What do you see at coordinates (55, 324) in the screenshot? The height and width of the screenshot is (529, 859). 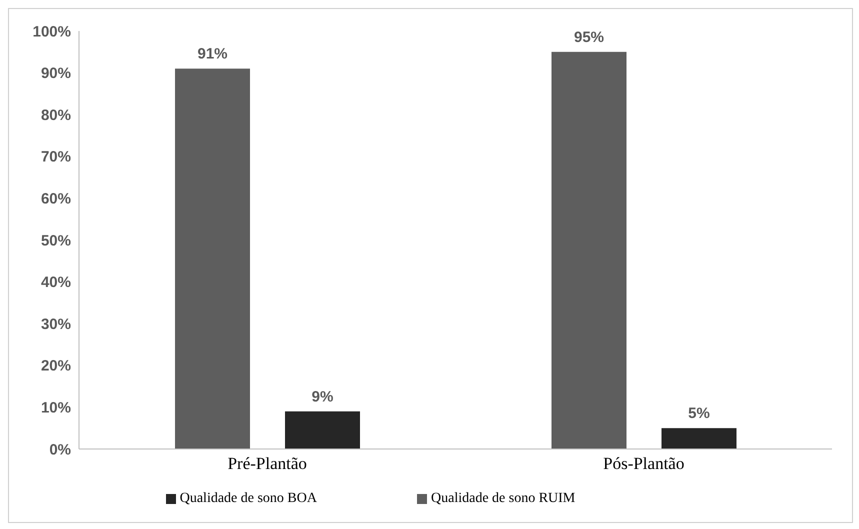 I see `y-tick-label: 30%` at bounding box center [55, 324].